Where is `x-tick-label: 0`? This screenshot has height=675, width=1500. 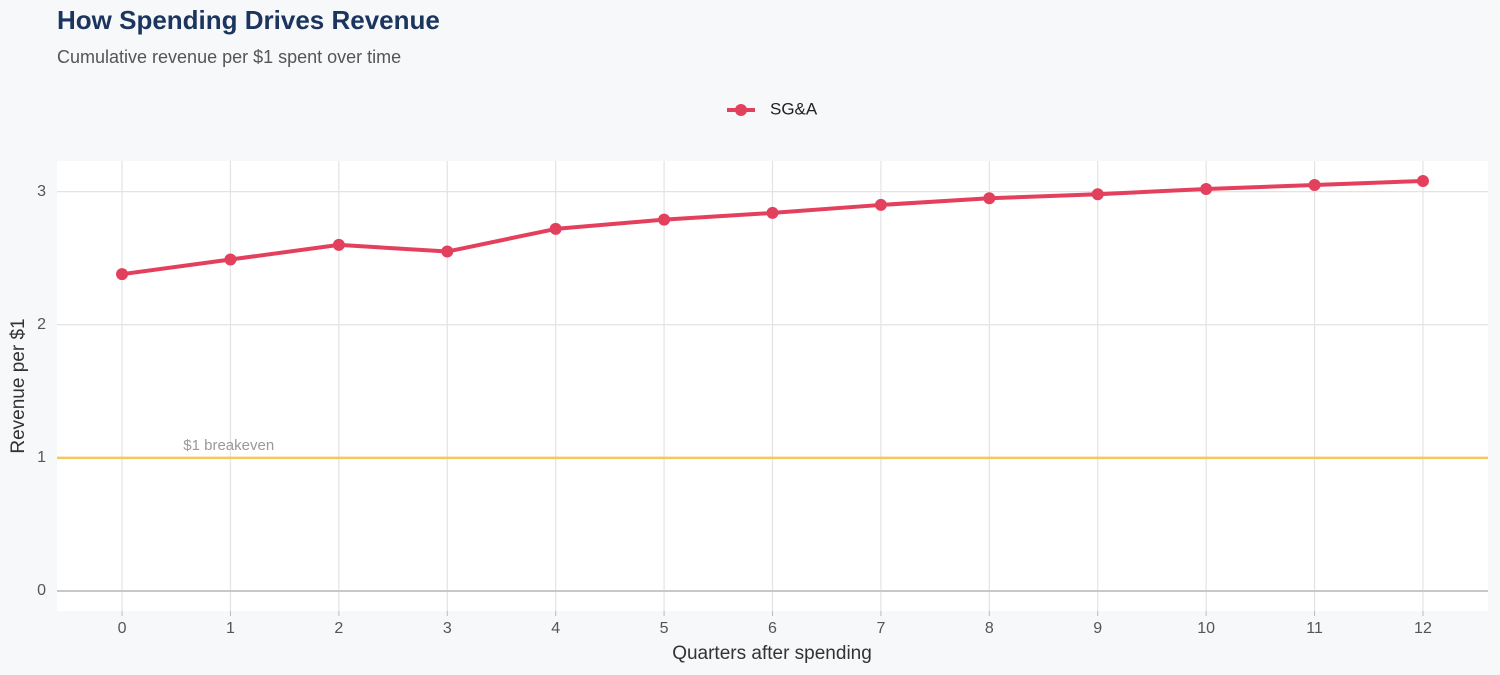
x-tick-label: 0 is located at coordinates (122, 628).